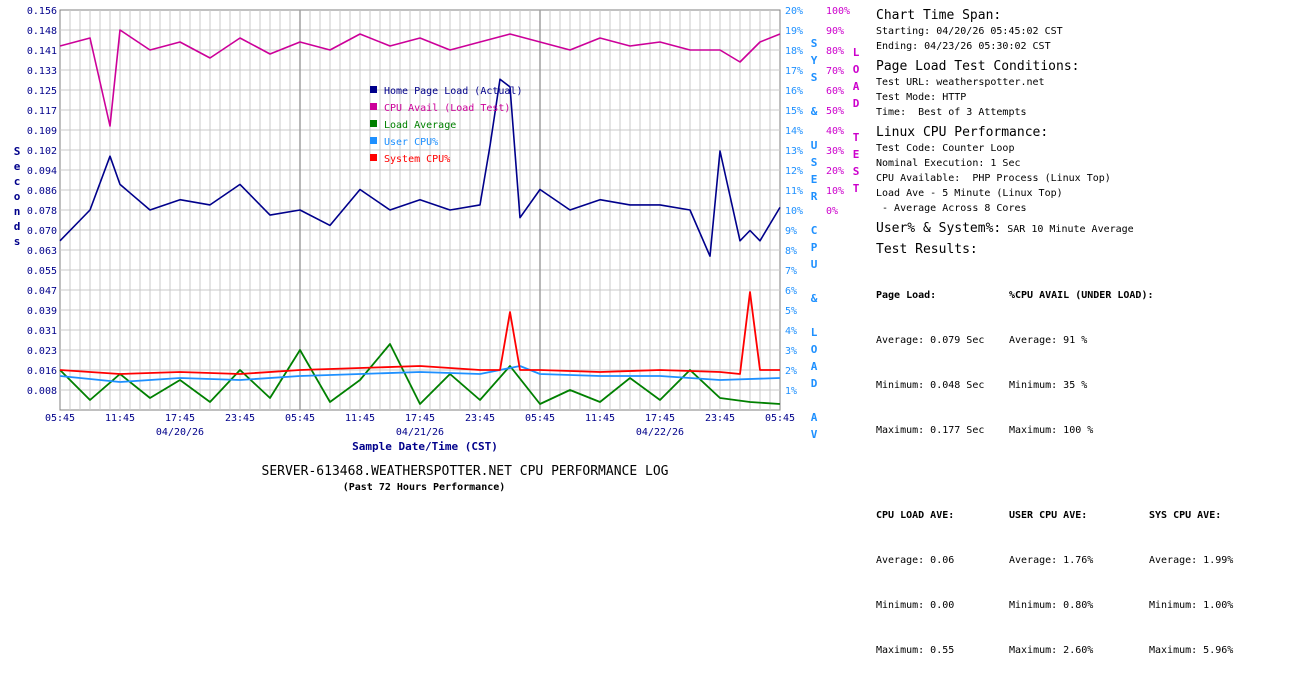  What do you see at coordinates (240, 418) in the screenshot?
I see `x-tick-label: 23:45` at bounding box center [240, 418].